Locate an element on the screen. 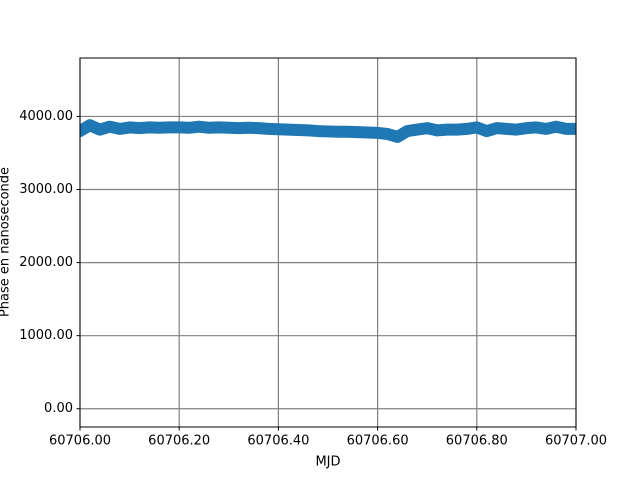 The width and height of the screenshot is (640, 480). y-tick-label: 0.00 is located at coordinates (58, 408).